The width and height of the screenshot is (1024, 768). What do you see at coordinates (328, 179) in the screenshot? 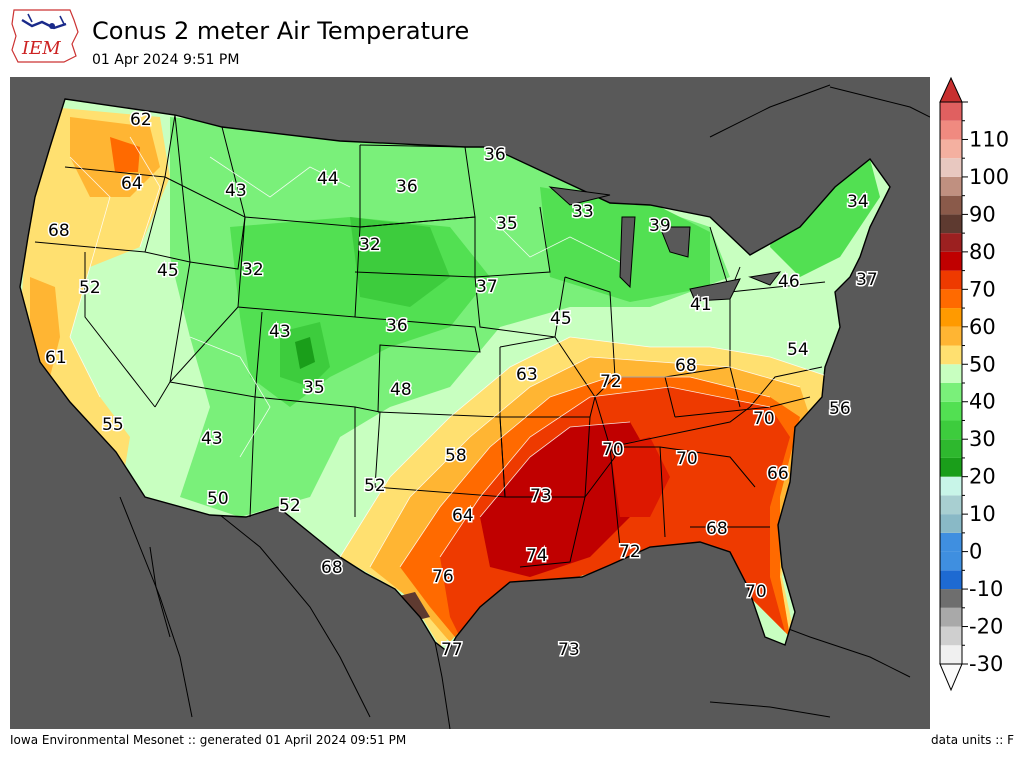
I see `label-44-montana: 44` at bounding box center [328, 179].